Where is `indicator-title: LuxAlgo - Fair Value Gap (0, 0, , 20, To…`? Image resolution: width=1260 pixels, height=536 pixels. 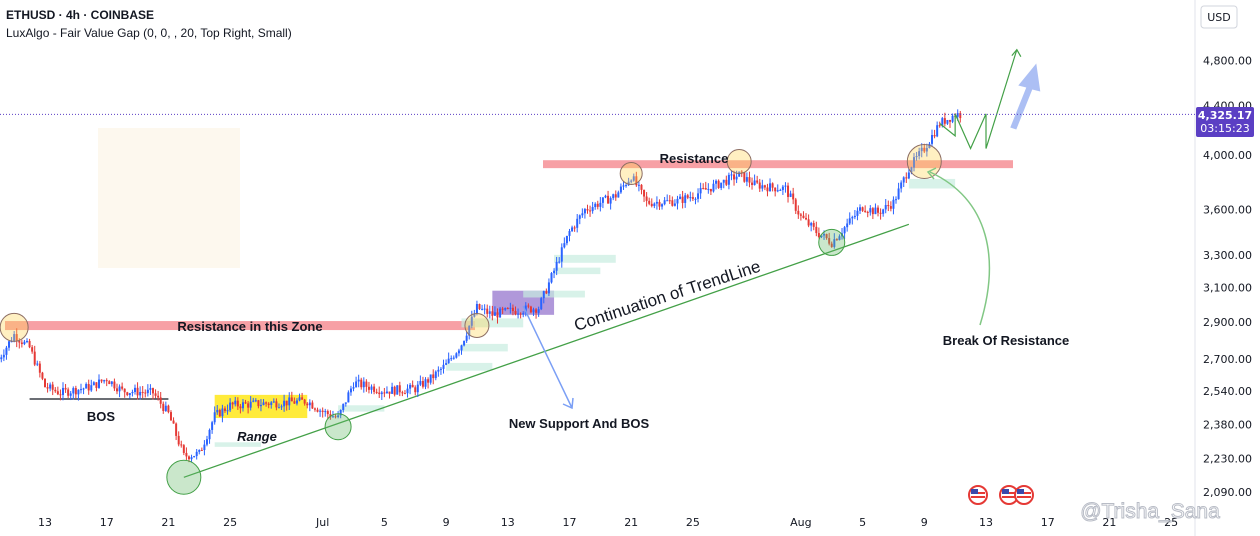
indicator-title: LuxAlgo - Fair Value Gap (0, 0, , 20, To… is located at coordinates (149, 33).